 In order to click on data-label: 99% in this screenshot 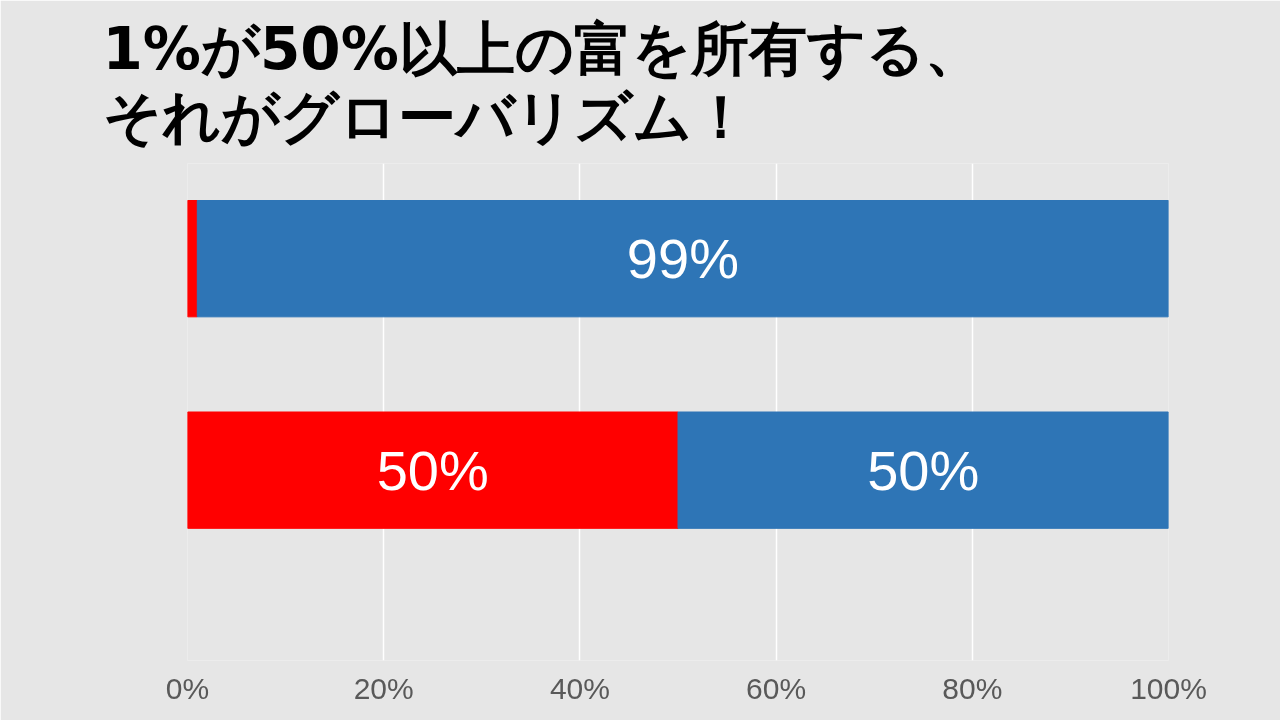, I will do `click(682, 259)`.